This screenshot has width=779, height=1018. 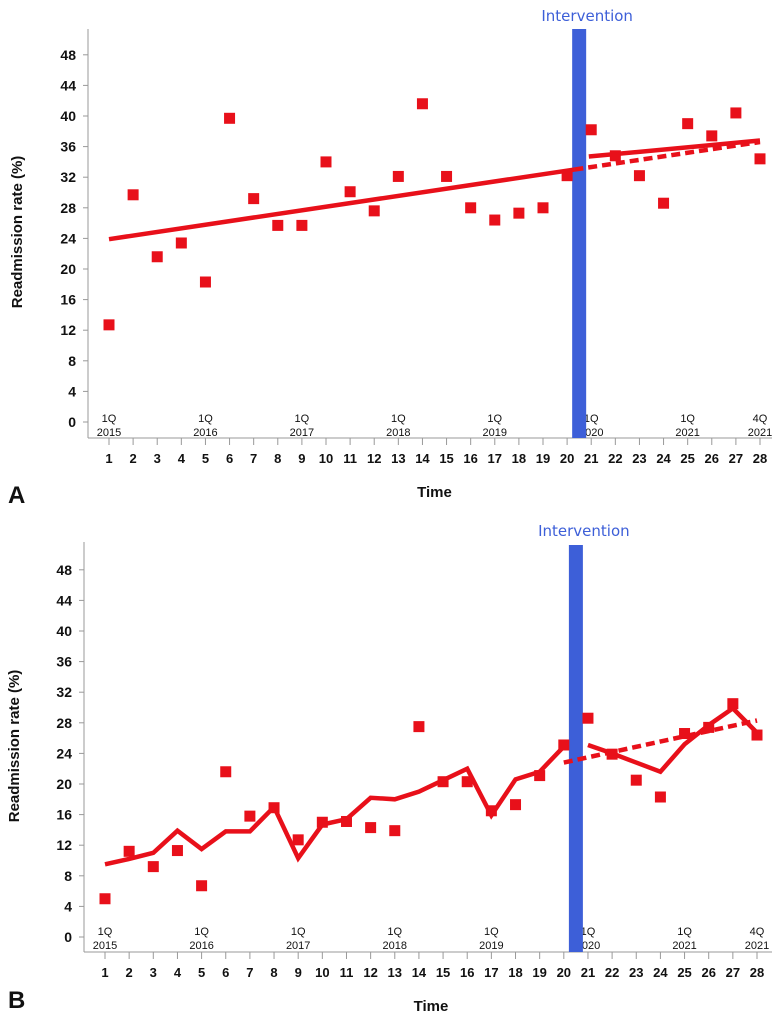 What do you see at coordinates (736, 458) in the screenshot?
I see `panel-a-x-tick-label: 27` at bounding box center [736, 458].